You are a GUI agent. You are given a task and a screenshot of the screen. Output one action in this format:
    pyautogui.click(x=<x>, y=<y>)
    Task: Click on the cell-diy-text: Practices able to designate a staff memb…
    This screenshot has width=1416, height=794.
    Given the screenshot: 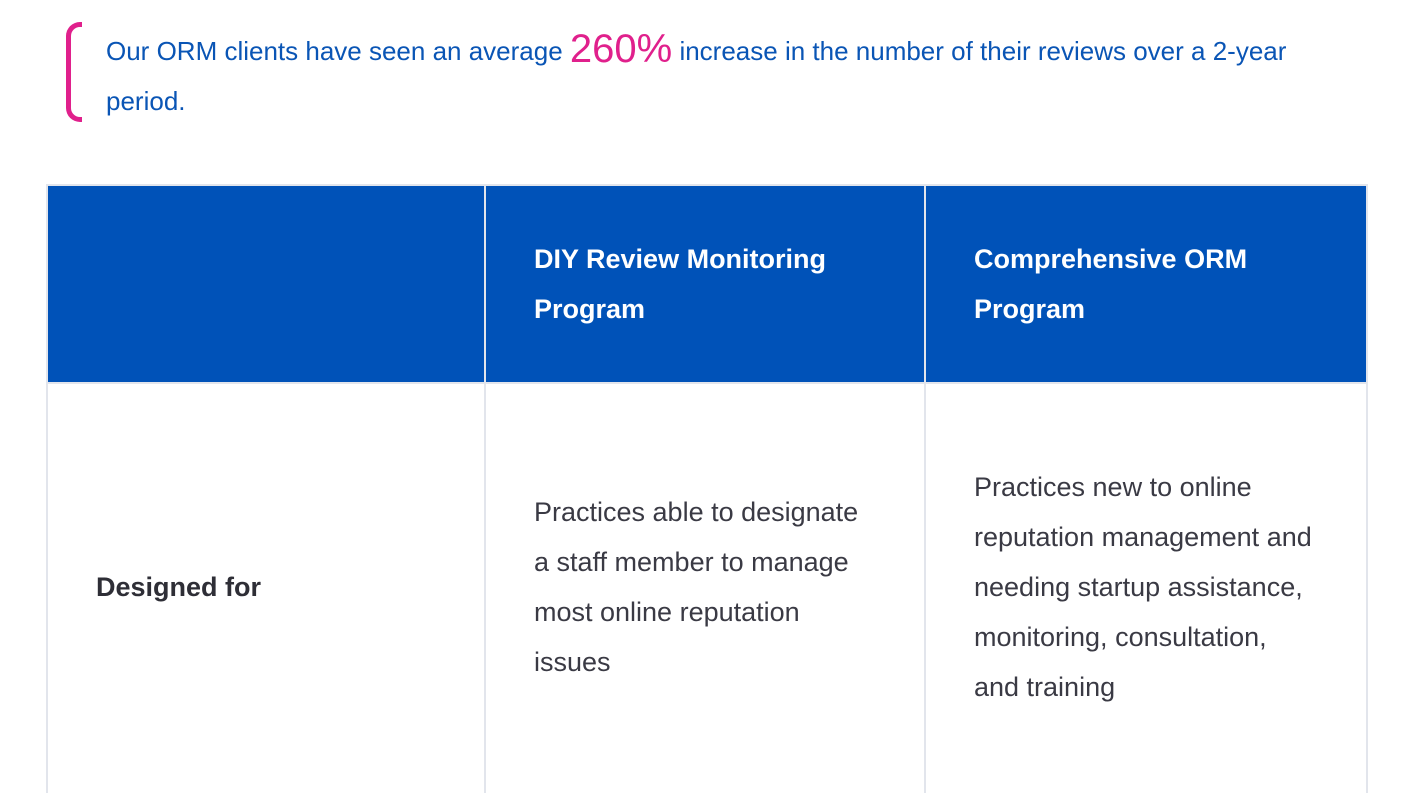 What is the action you would take?
    pyautogui.click(x=696, y=586)
    